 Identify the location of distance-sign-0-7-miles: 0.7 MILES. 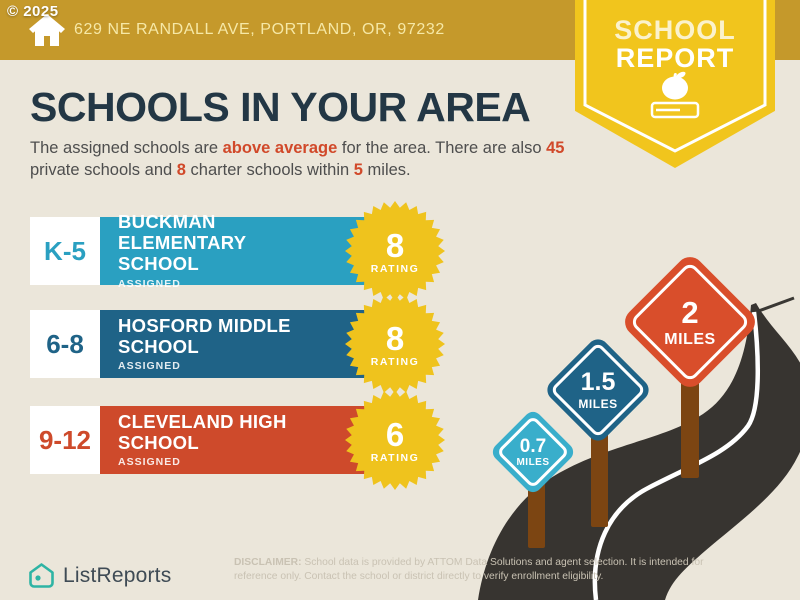
(533, 452).